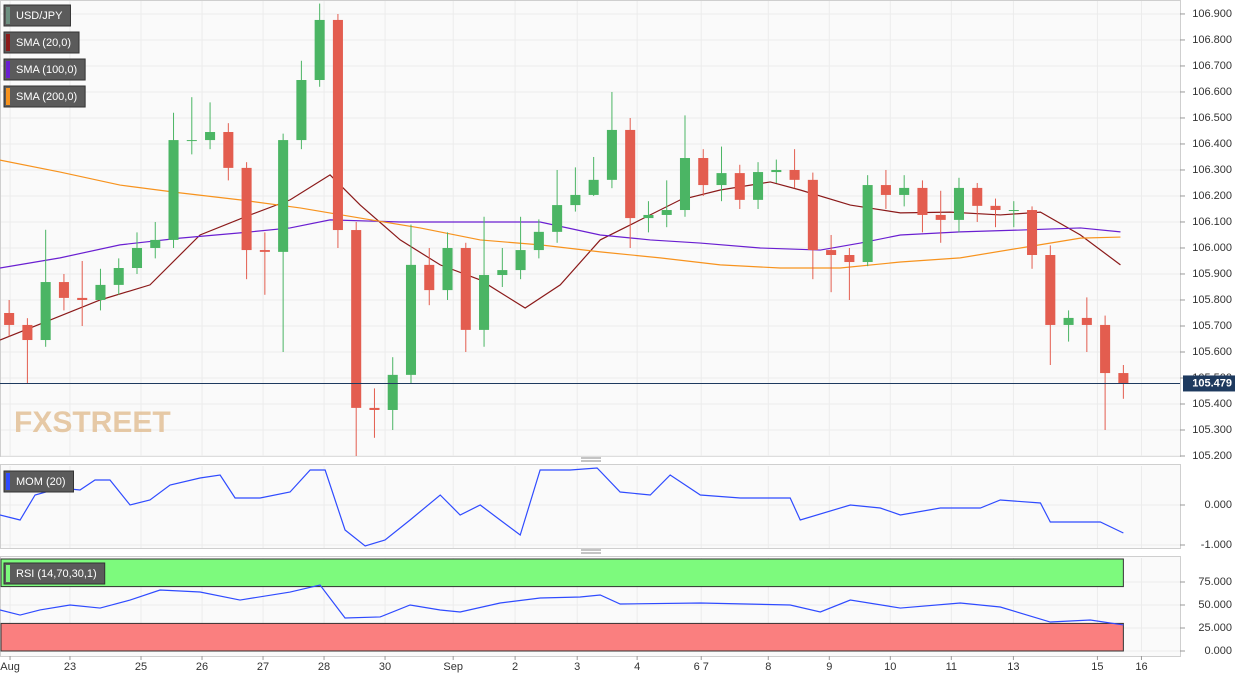 The width and height of the screenshot is (1253, 678). I want to click on y-tick-label: 106.500, so click(1212, 118).